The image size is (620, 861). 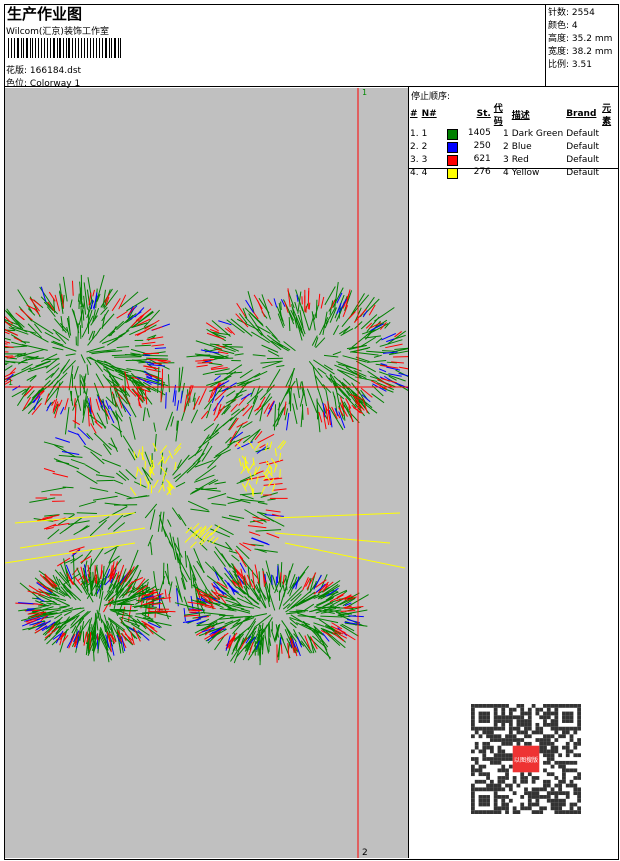 I want to click on table-row: 2. 2 250 2 Blue Default, so click(x=515, y=146).